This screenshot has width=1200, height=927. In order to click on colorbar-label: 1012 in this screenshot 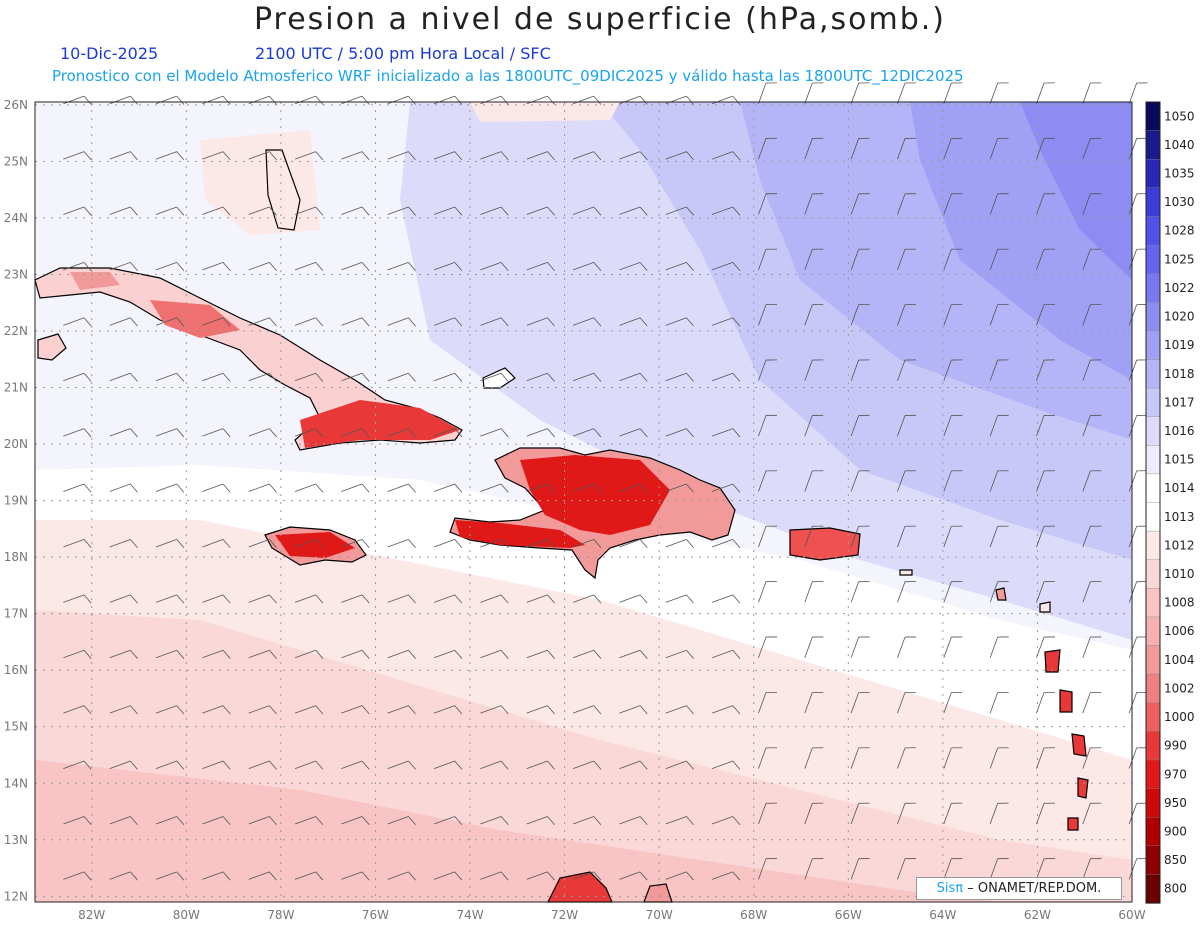, I will do `click(1179, 545)`.